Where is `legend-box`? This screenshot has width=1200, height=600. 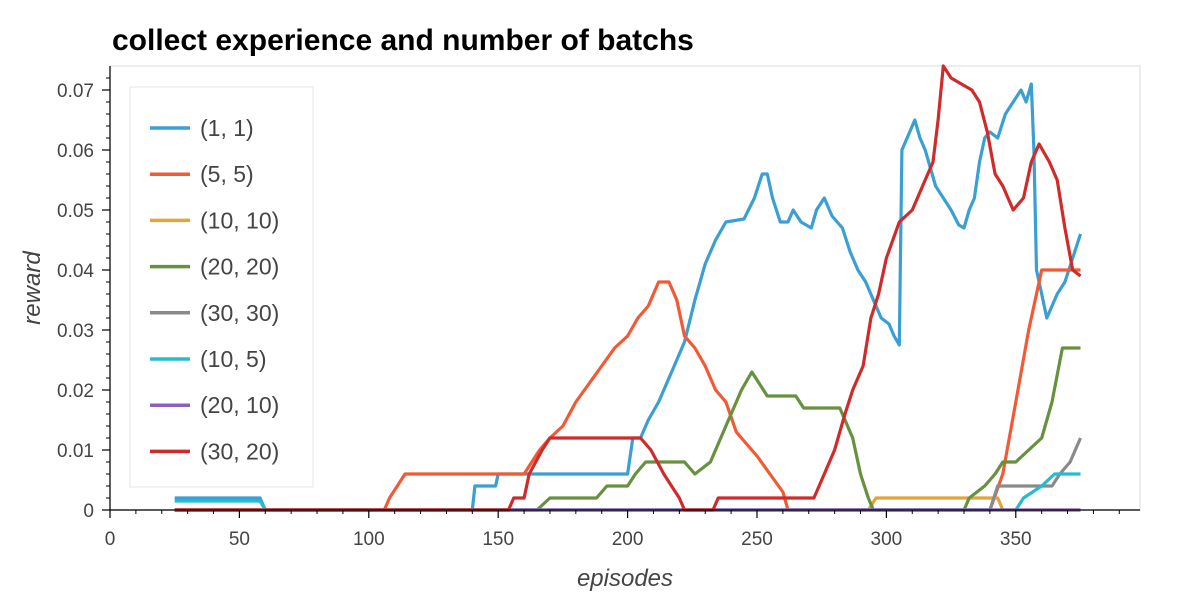
legend-box is located at coordinates (221, 287).